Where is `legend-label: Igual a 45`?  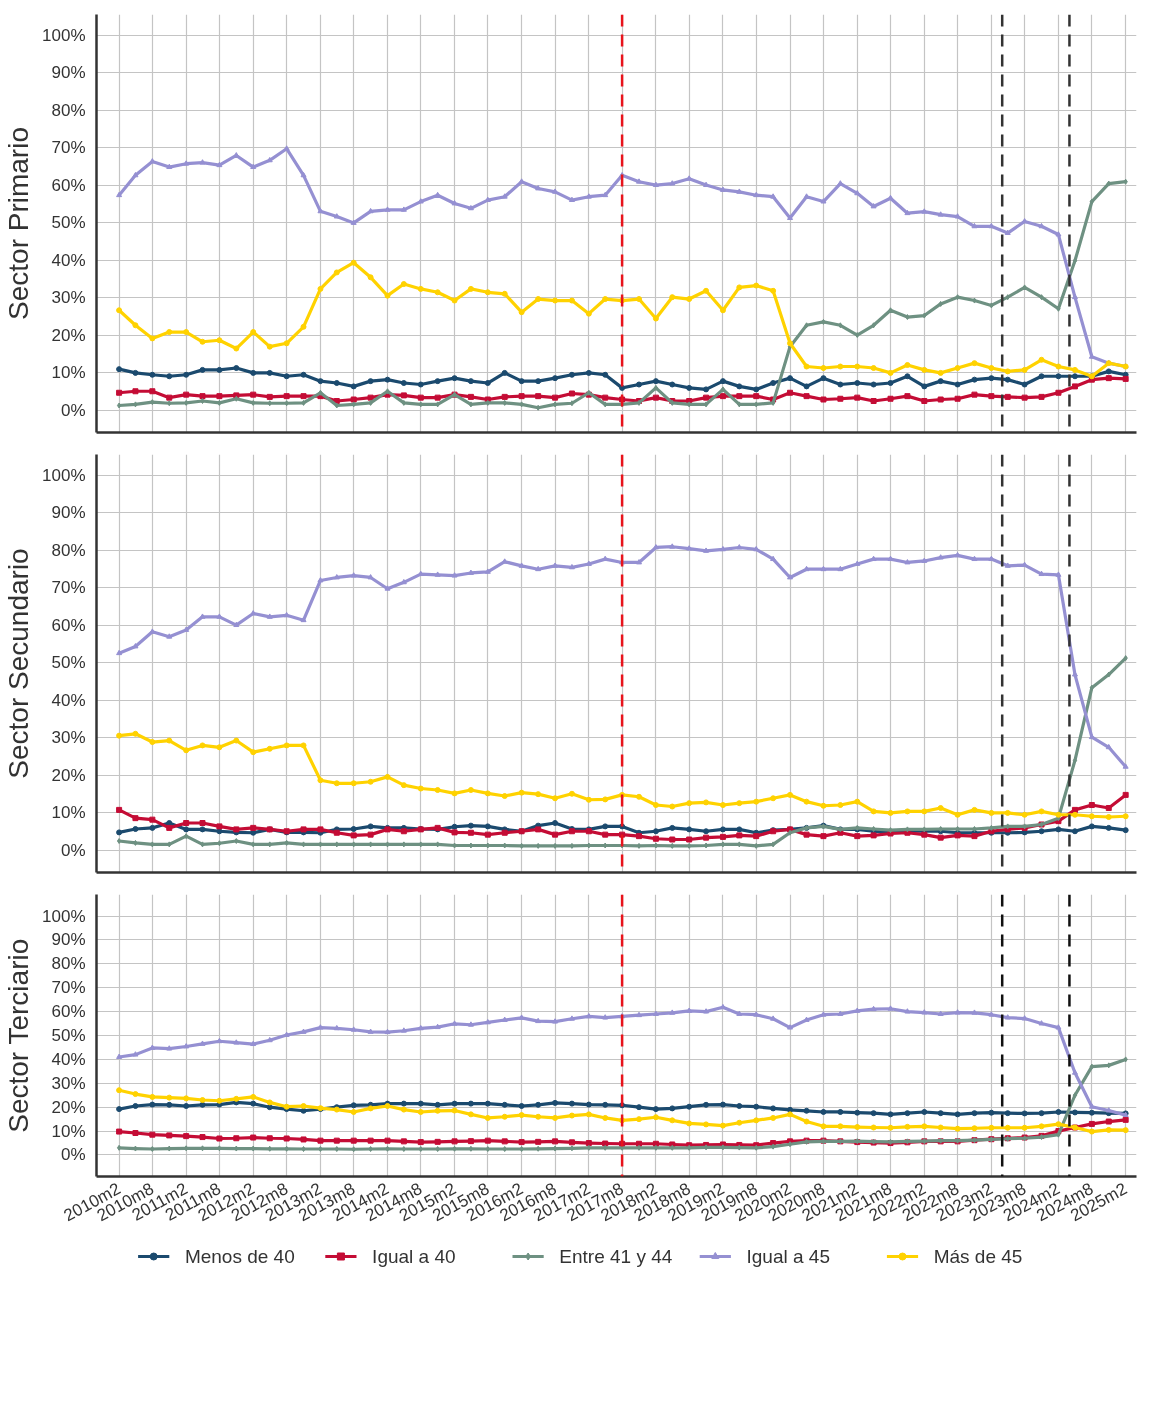 legend-label: Igual a 45 is located at coordinates (788, 1256).